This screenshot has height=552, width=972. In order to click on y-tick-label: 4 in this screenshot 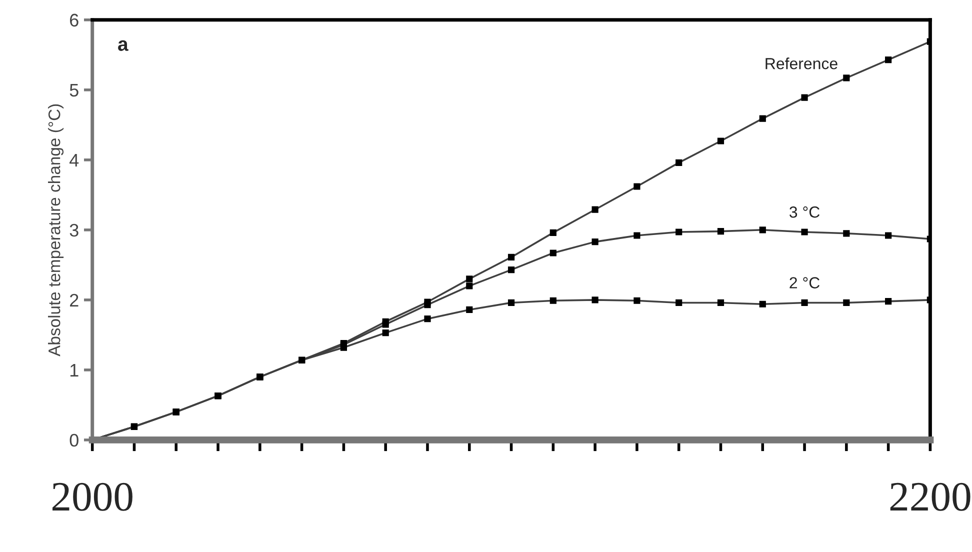, I will do `click(74, 160)`.